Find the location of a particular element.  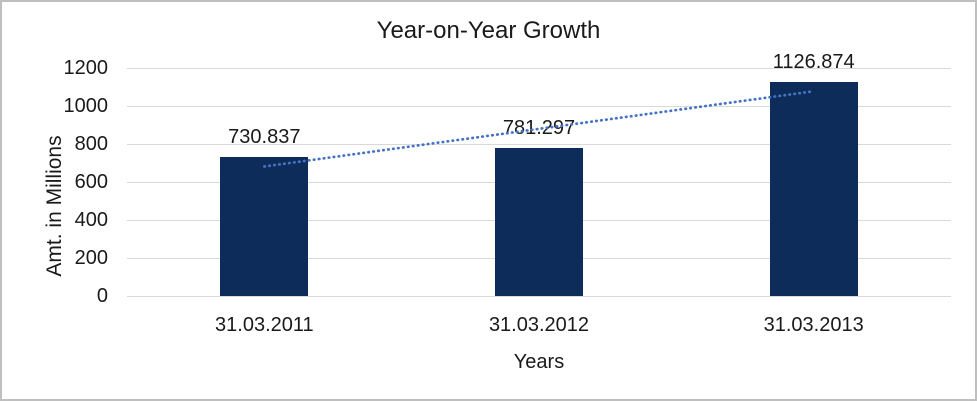

x-tick-label-31.03.2012: 31.03.2012 is located at coordinates (539, 325).